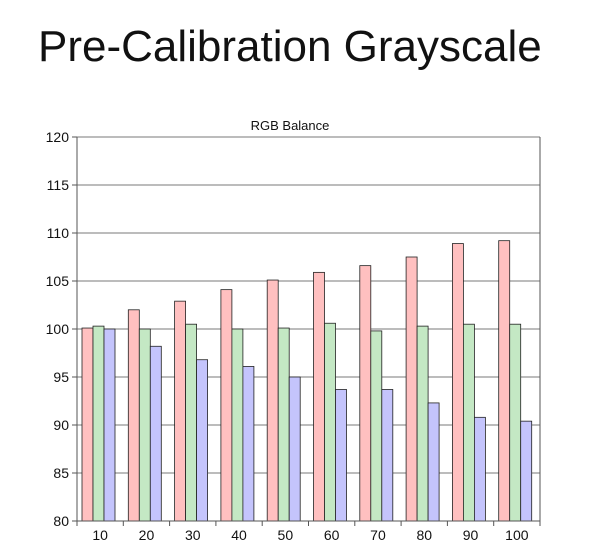 This screenshot has width=600, height=560. What do you see at coordinates (61, 521) in the screenshot?
I see `y-tick-label: 80` at bounding box center [61, 521].